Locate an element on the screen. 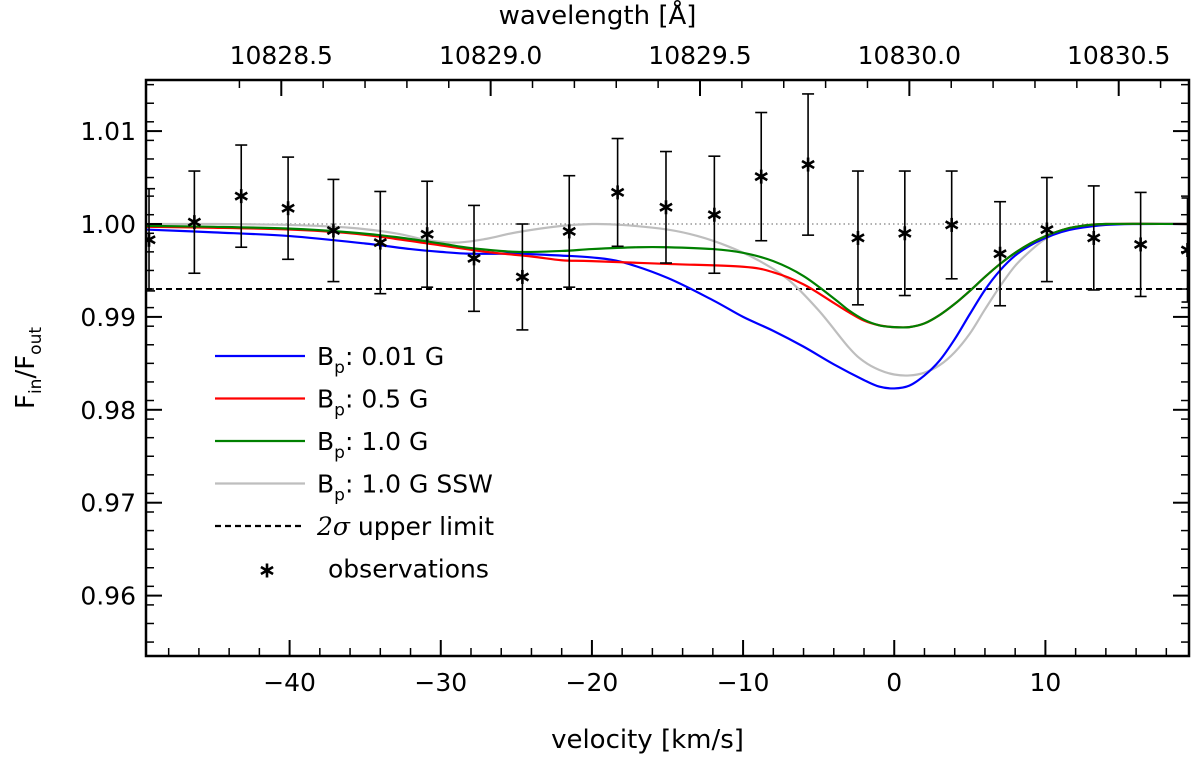  x-tick-label: −30 is located at coordinates (440, 682).